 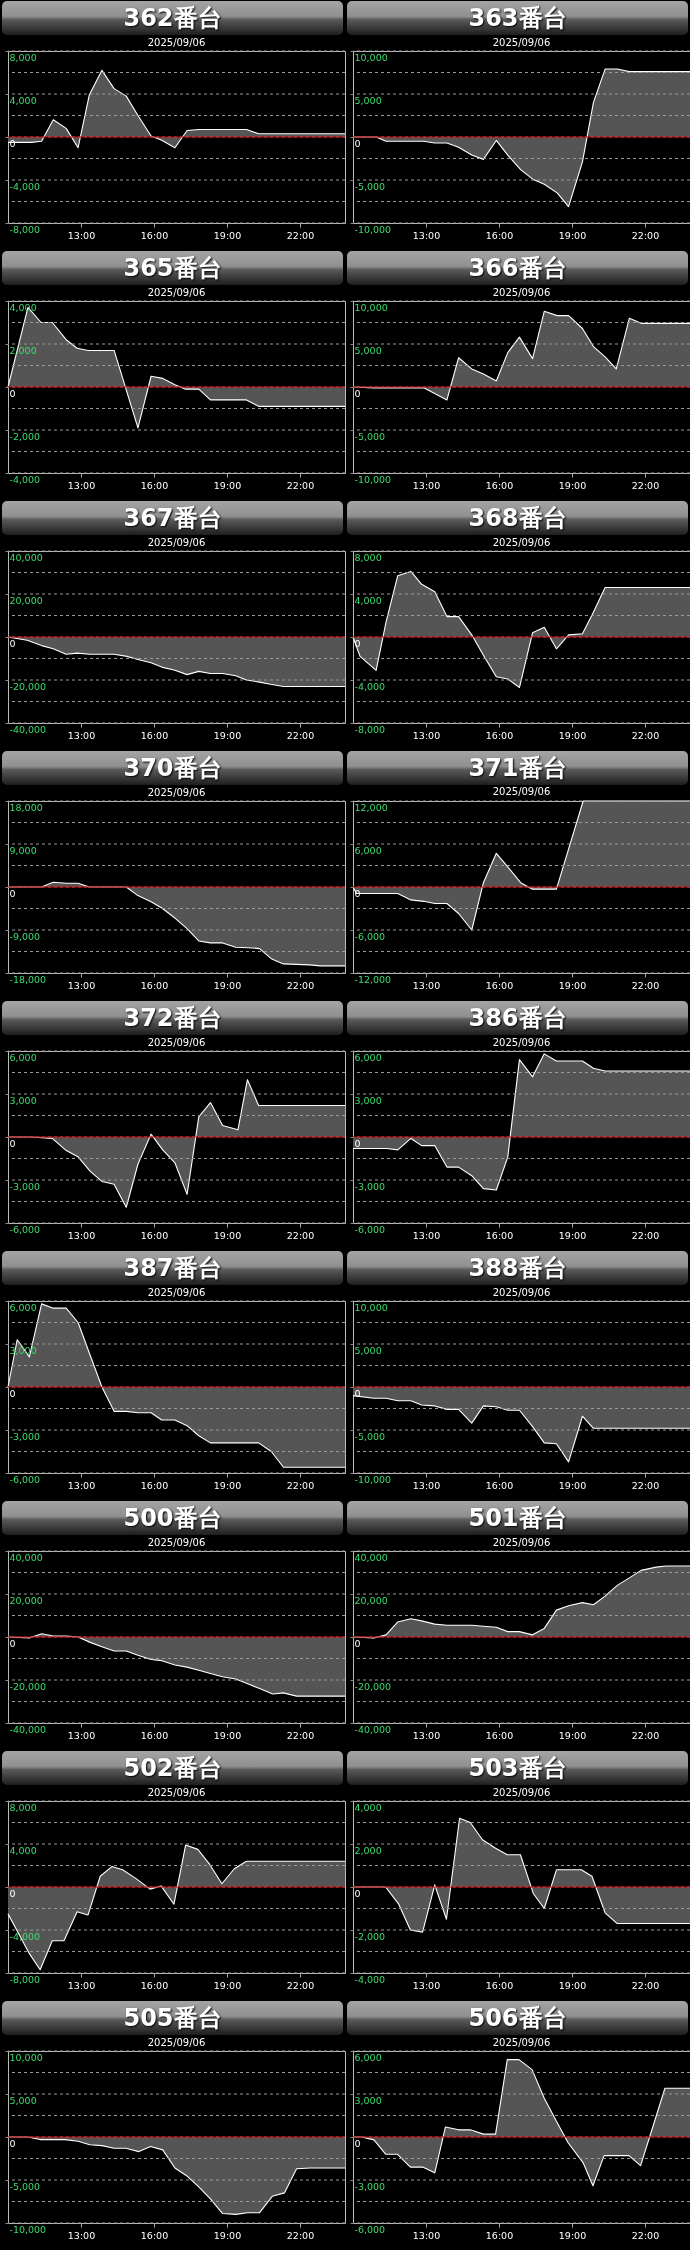 What do you see at coordinates (370, 436) in the screenshot?
I see `y-tick-label: -5,000` at bounding box center [370, 436].